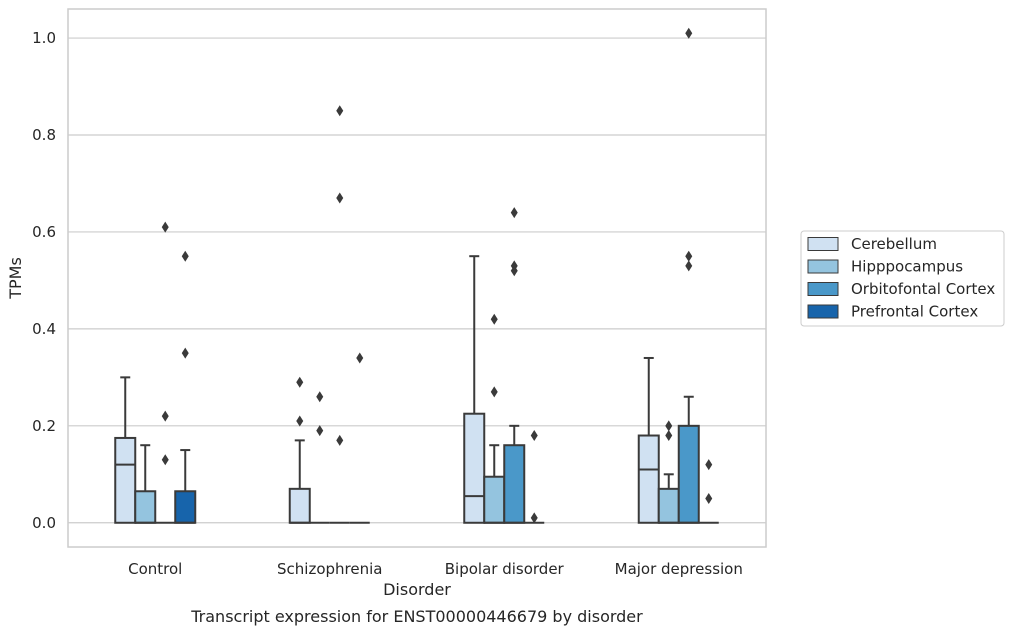 The height and width of the screenshot is (634, 1014). Describe the element at coordinates (44, 135) in the screenshot. I see `y-tick-label: 0.8` at that location.